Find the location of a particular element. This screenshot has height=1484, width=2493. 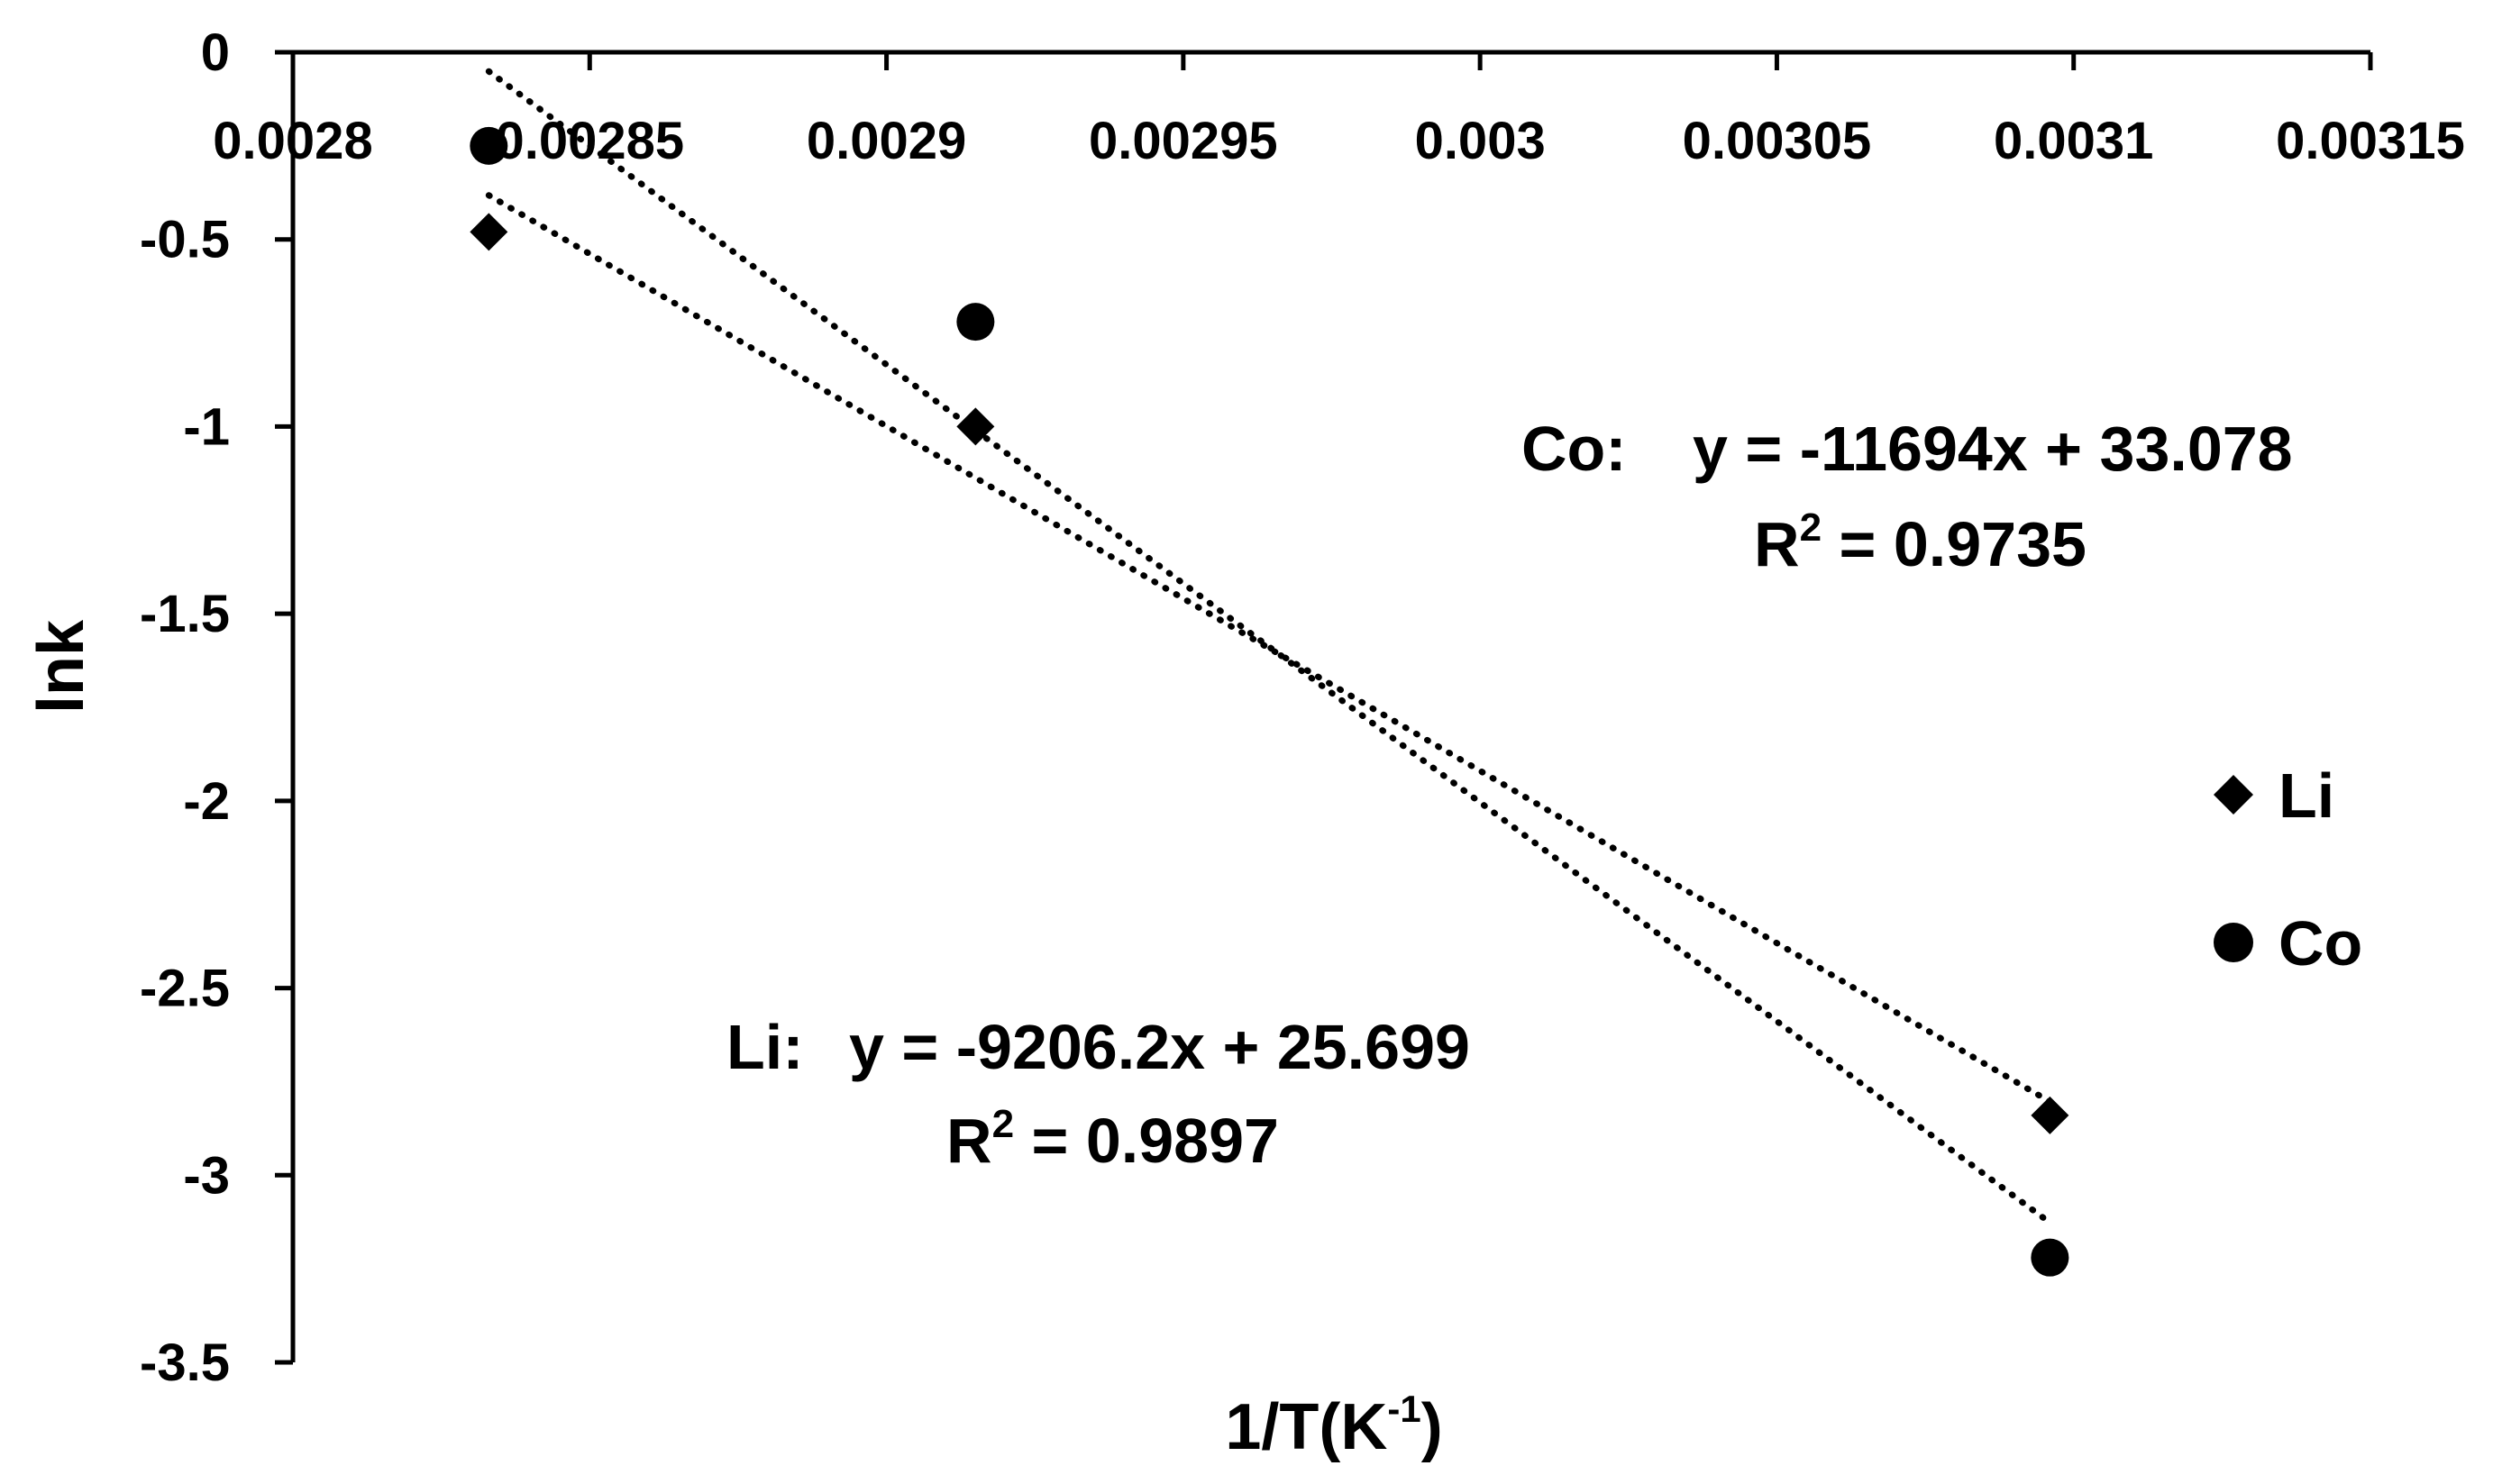

y-tick-label: -1.5 is located at coordinates (185, 614).